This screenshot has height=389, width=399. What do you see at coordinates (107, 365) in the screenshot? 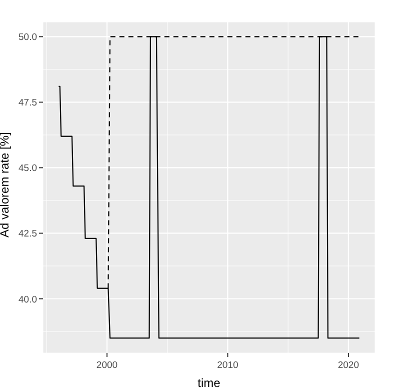
I see `x-tick-label: 2000` at bounding box center [107, 365].